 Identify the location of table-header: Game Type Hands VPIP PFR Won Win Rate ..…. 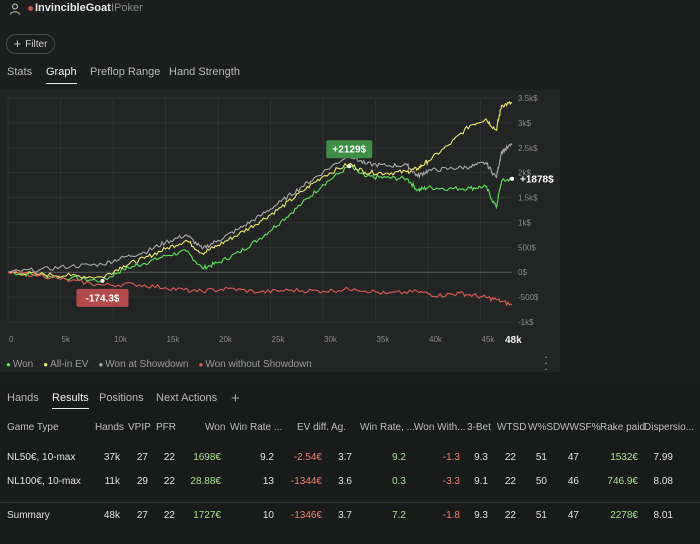
(350, 428).